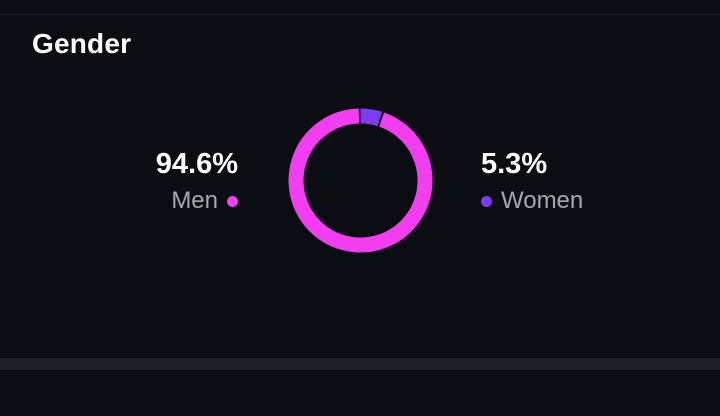 The width and height of the screenshot is (720, 416). Describe the element at coordinates (514, 164) in the screenshot. I see `women-percentage: 5.3%` at that location.